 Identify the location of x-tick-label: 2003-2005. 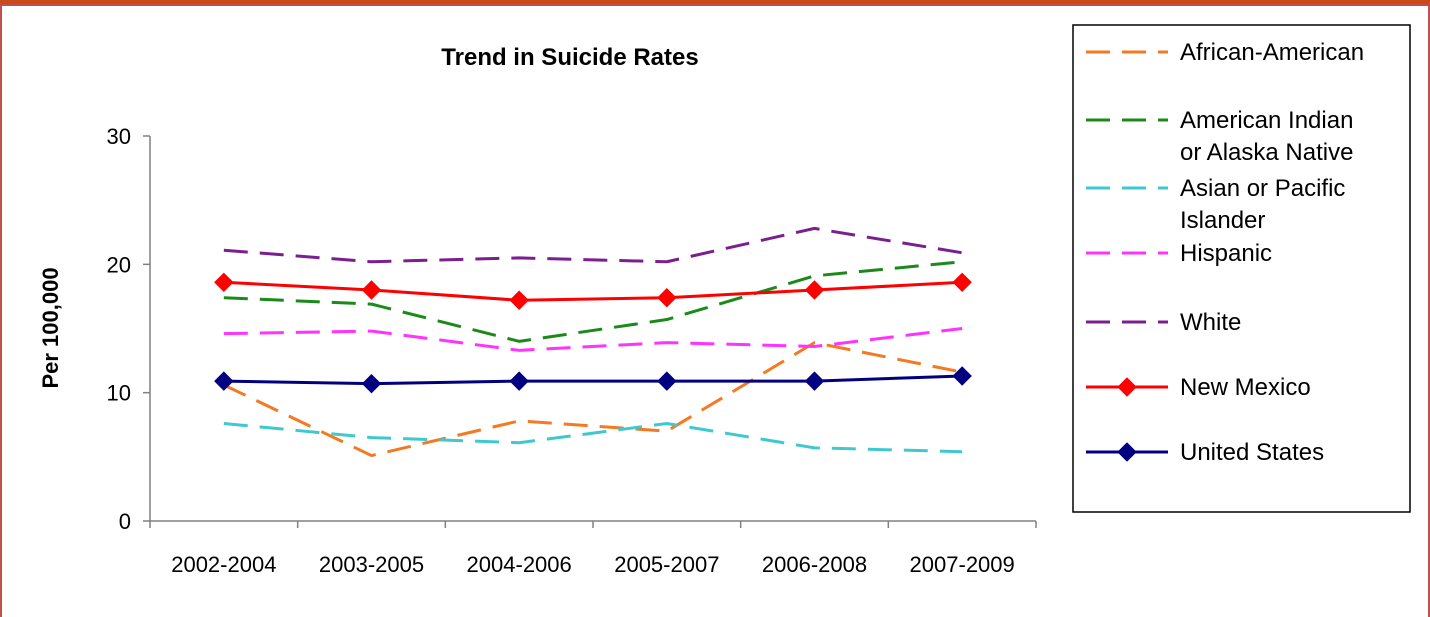
(371, 564).